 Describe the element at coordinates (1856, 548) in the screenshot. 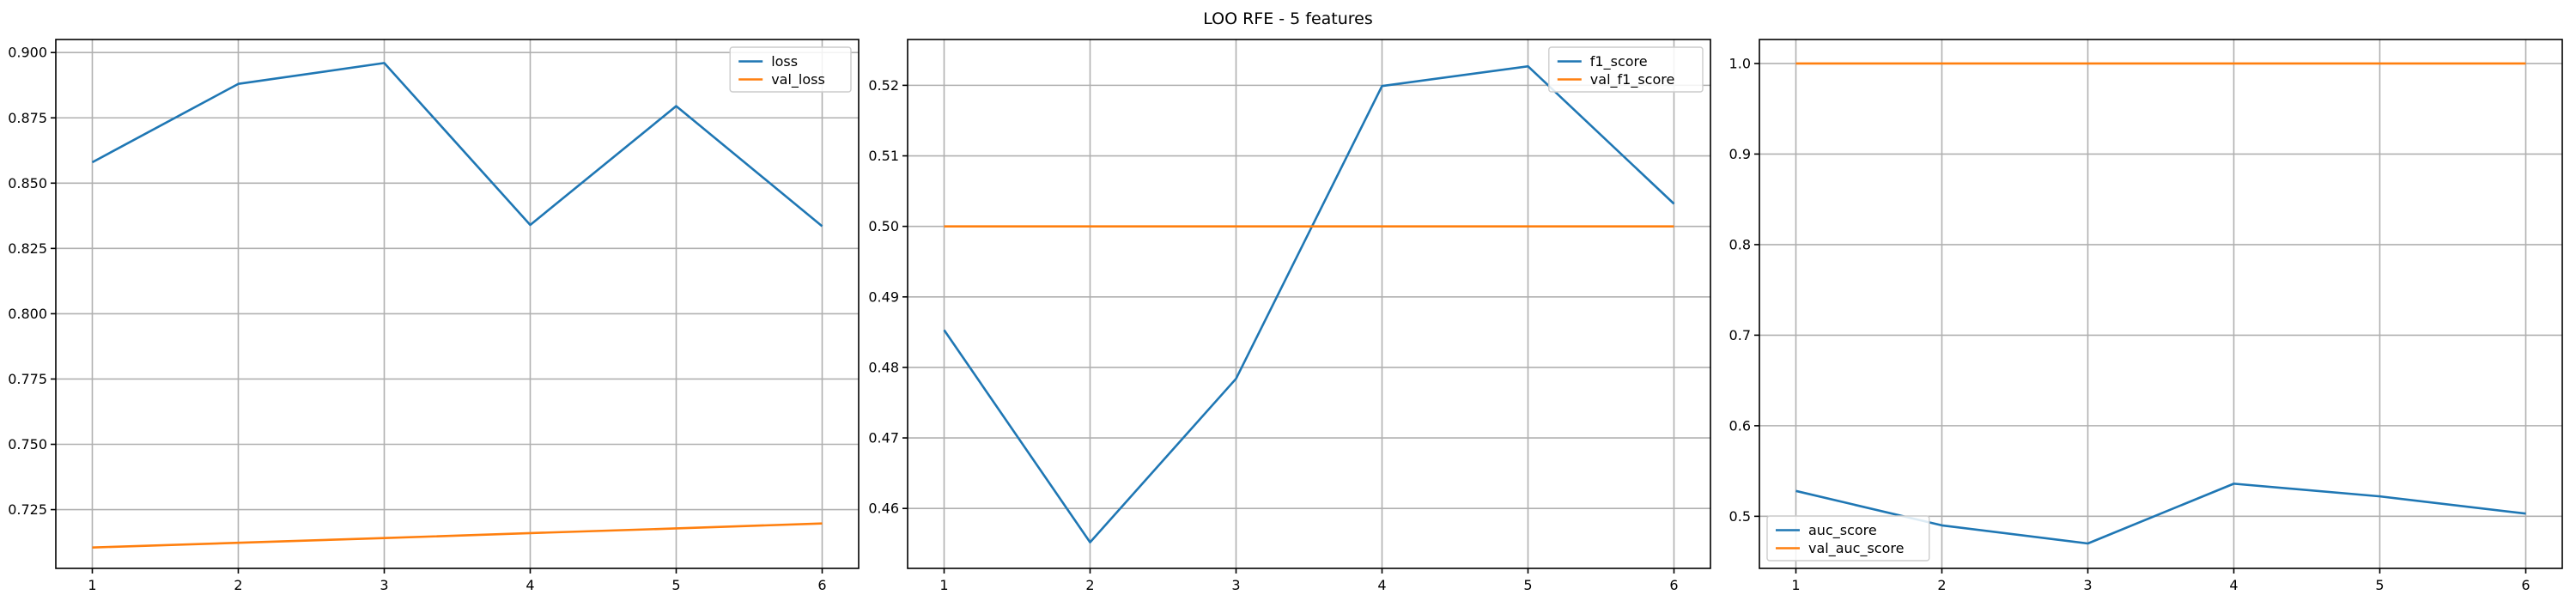

I see `legend-label: val_auc_score` at that location.